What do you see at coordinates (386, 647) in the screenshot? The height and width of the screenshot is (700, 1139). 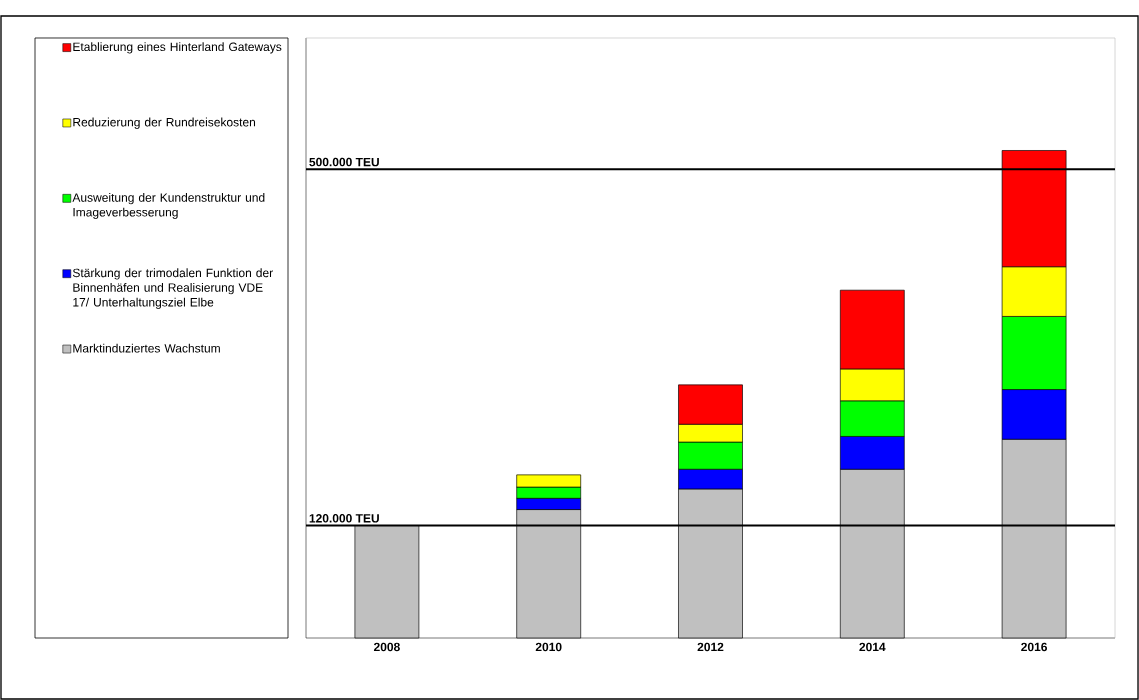 I see `x-tick-label: 2008` at bounding box center [386, 647].